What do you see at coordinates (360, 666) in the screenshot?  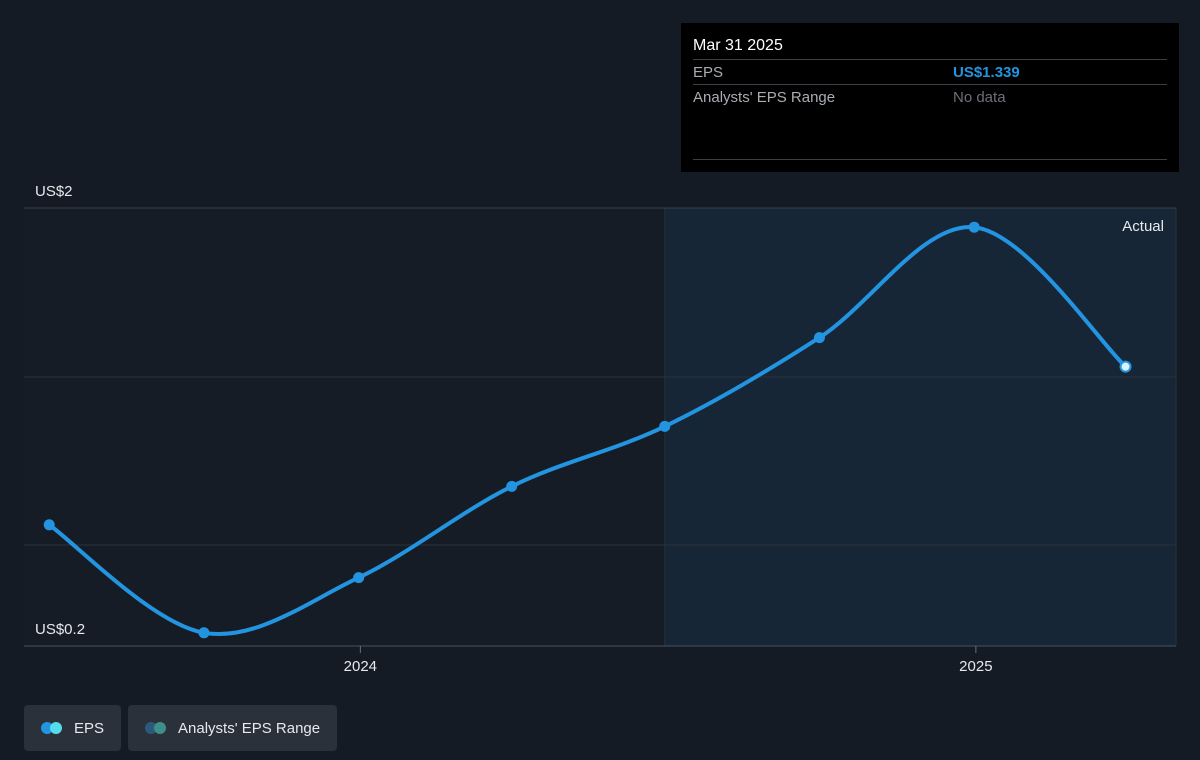 I see `x-tick-label-2024: 2024` at bounding box center [360, 666].